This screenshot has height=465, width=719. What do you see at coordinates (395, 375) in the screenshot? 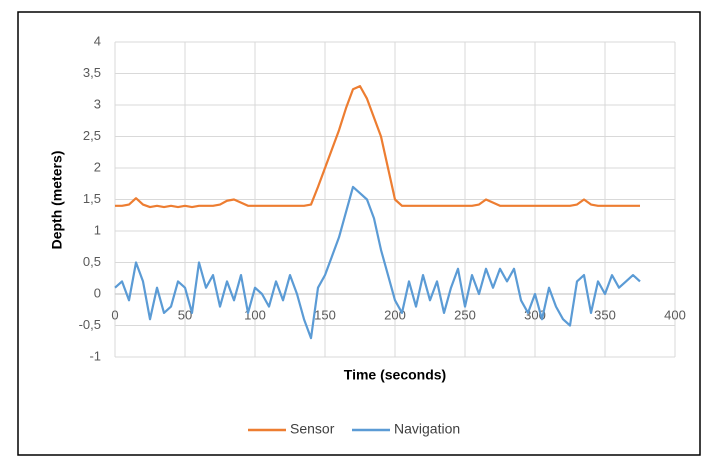
I see `x-axis-title: Time (seconds)` at bounding box center [395, 375].